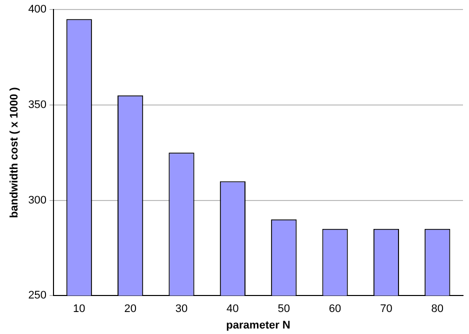 This screenshot has width=469, height=334. What do you see at coordinates (37, 296) in the screenshot?
I see `y-tick-label: 250` at bounding box center [37, 296].